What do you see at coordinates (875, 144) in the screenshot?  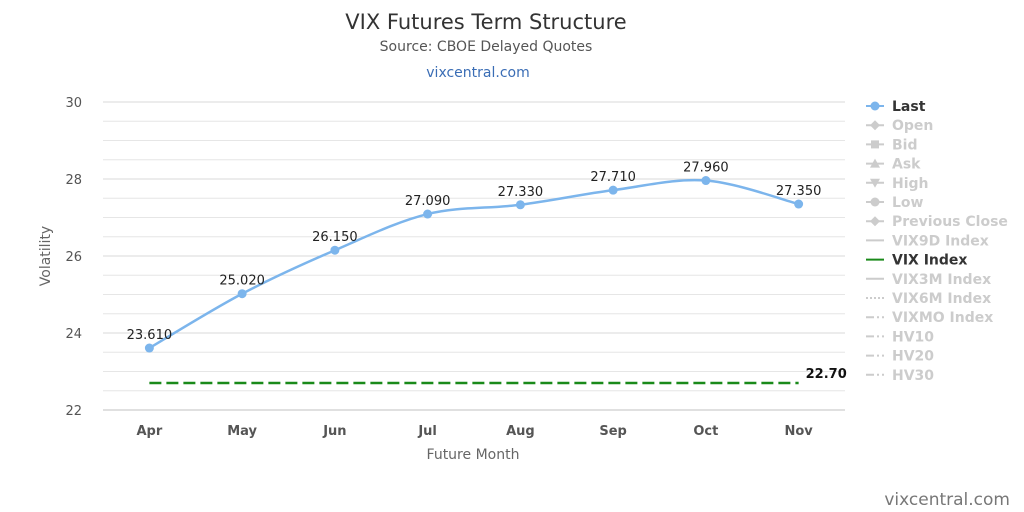 I see `legend-square-icon` at bounding box center [875, 144].